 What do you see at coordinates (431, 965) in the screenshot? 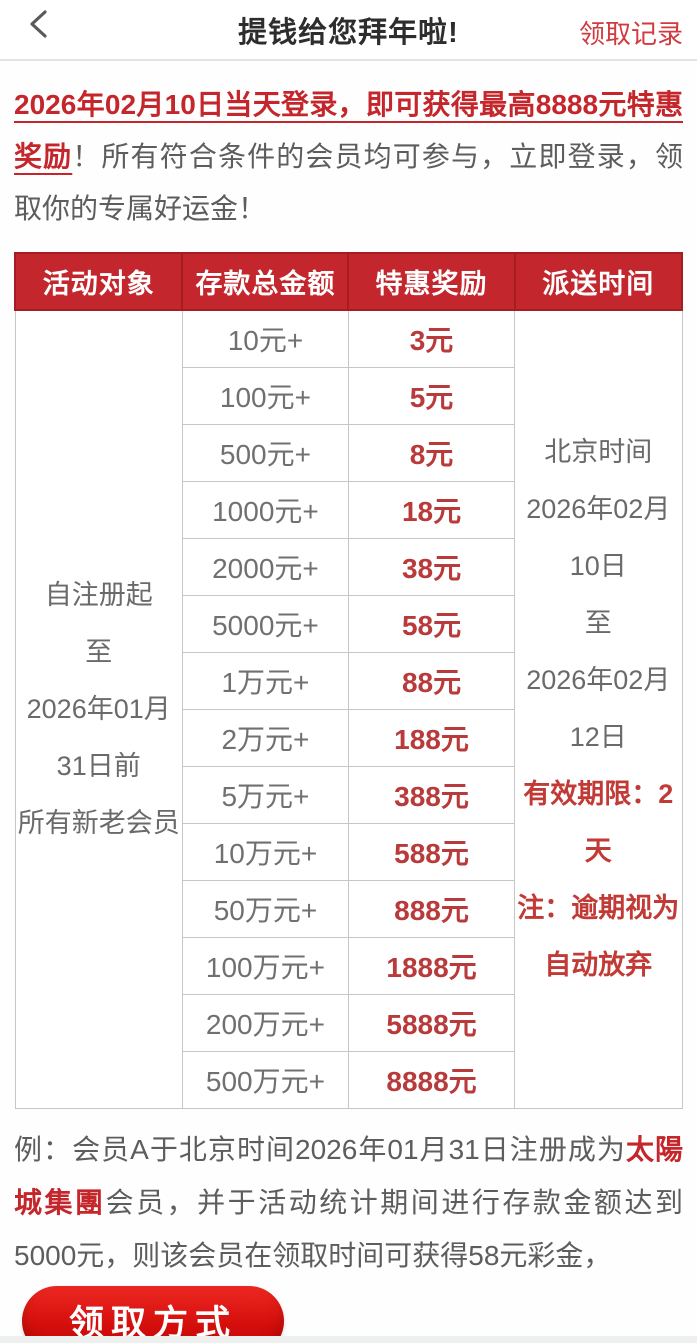
I see `reward-amount-cell: 1888元` at bounding box center [431, 965].